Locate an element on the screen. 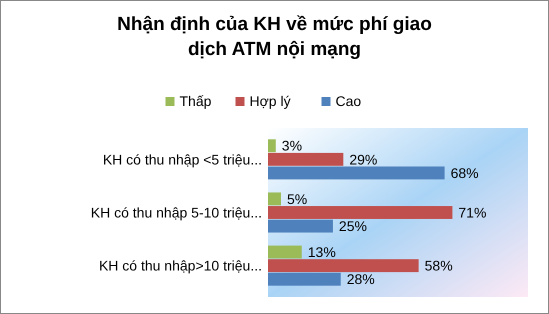  data-label: 71% is located at coordinates (472, 212).